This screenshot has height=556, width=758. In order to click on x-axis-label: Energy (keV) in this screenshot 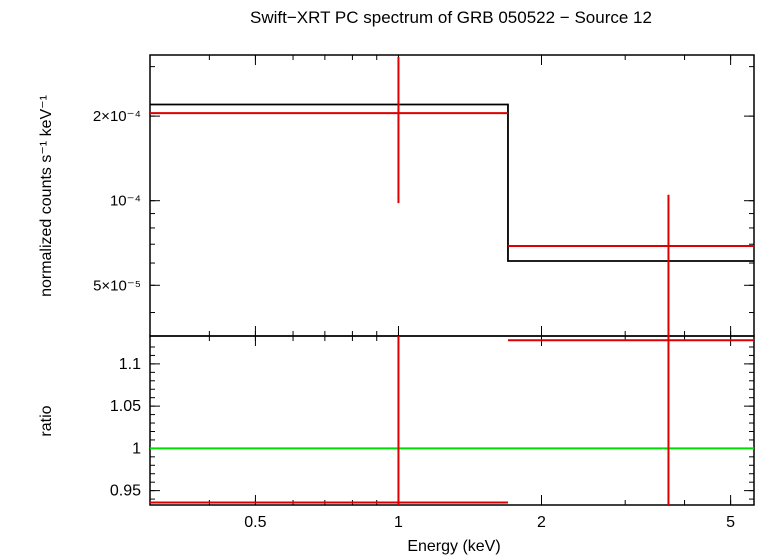, I will do `click(453, 546)`.